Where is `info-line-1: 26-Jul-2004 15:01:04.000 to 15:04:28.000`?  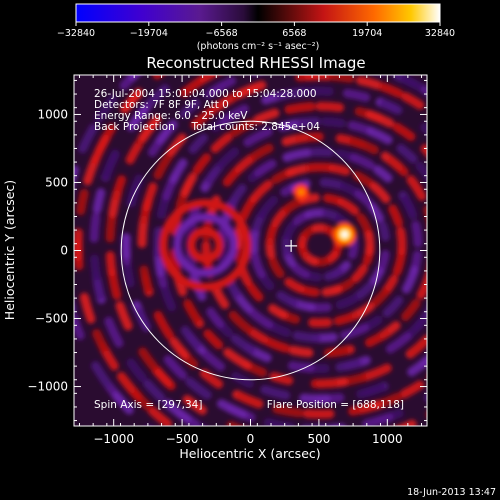 info-line-1: 26-Jul-2004 15:01:04.000 to 15:04:28.000 is located at coordinates (205, 94).